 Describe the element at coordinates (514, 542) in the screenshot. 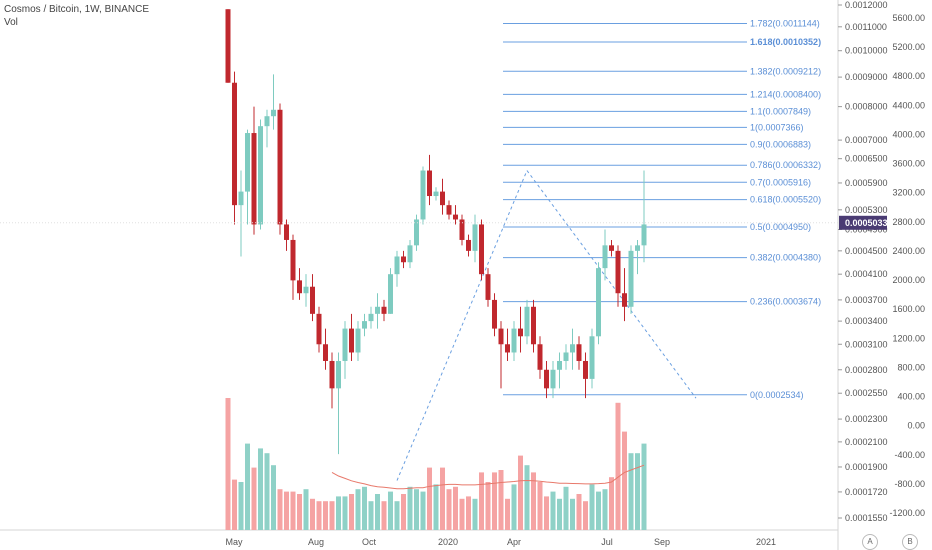

I see `time-tick-label: Apr` at that location.